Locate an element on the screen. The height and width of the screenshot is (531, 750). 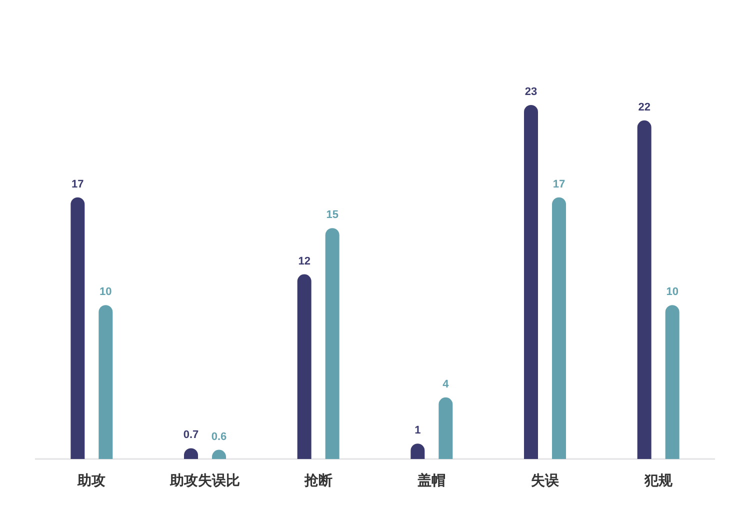
data-label: 1 is located at coordinates (417, 430).